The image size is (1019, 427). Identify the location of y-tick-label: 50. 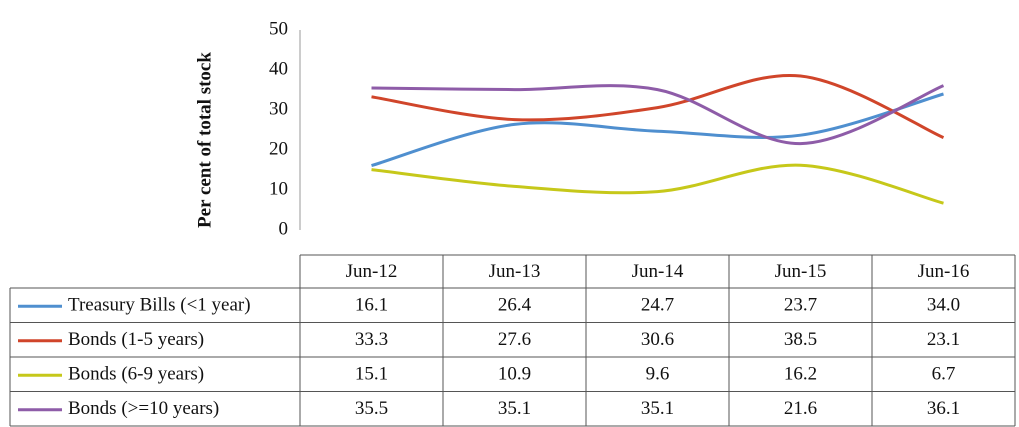
(278, 28).